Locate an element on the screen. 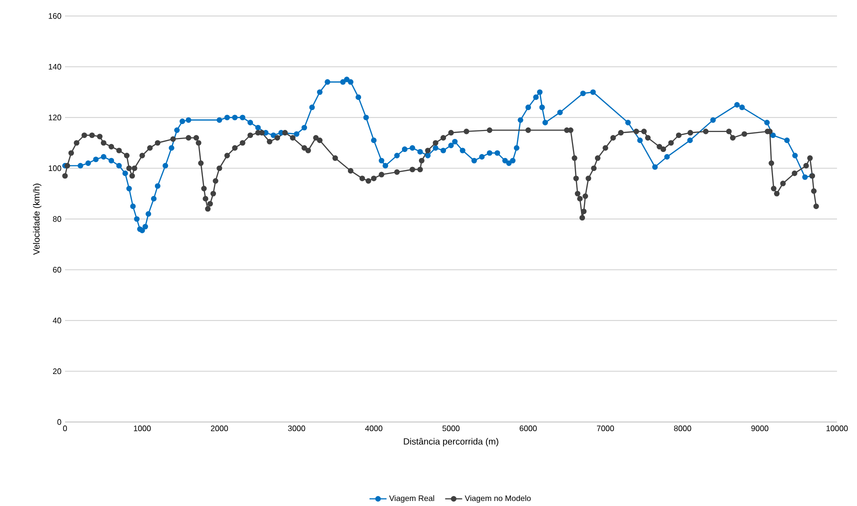 Image resolution: width=857 pixels, height=506 pixels. x-axis-title: Distância percorrida (m) is located at coordinates (451, 442).